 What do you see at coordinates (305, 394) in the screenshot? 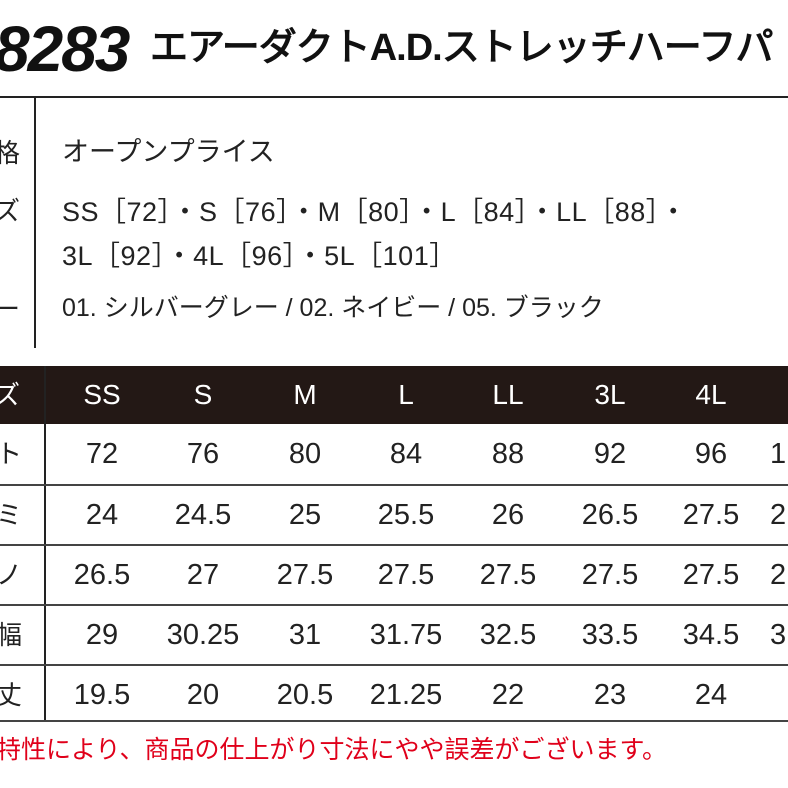
I see `column-header-m: M` at bounding box center [305, 394].